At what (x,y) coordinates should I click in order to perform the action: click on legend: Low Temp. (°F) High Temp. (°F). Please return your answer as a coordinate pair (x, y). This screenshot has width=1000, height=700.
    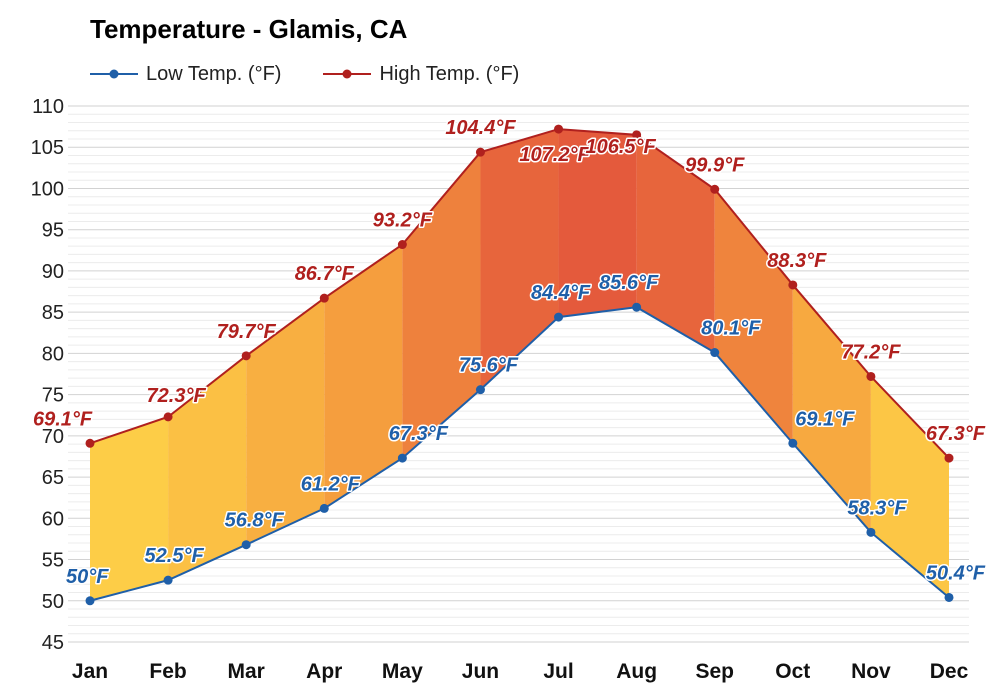
    Looking at the image, I should click on (325, 74).